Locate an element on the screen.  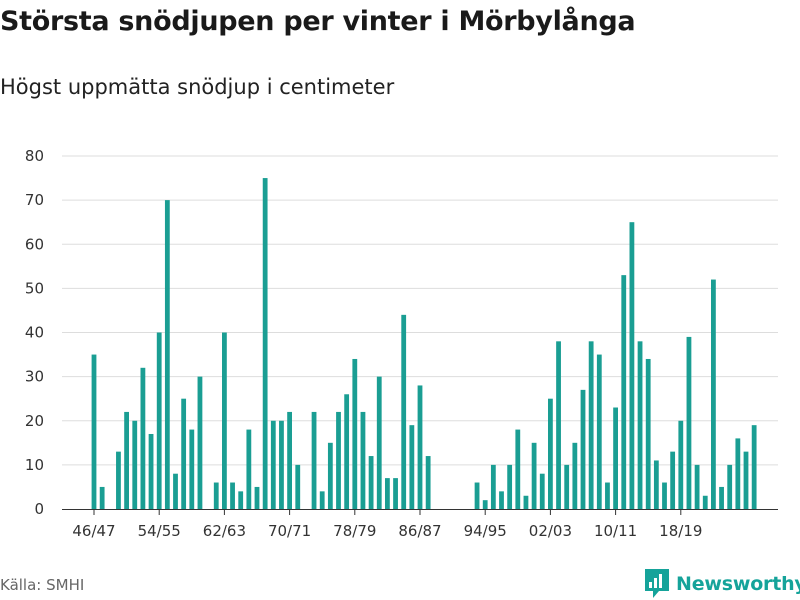
bar-78/79 is located at coordinates (355, 433).